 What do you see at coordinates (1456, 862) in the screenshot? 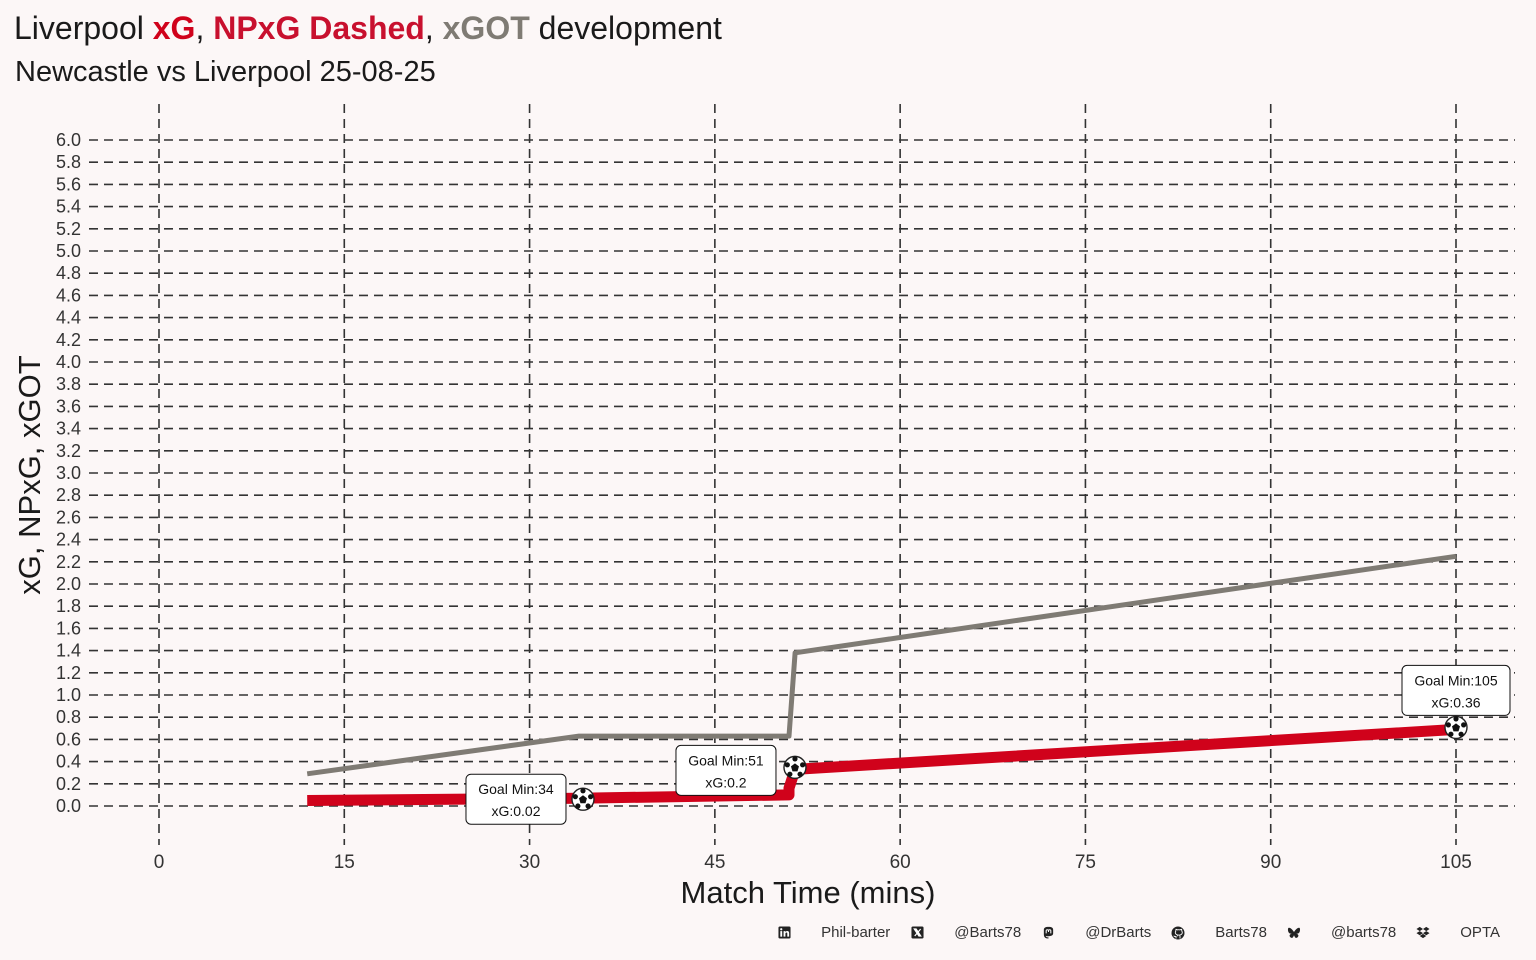
I see `x-tick-label: 105` at bounding box center [1456, 862].